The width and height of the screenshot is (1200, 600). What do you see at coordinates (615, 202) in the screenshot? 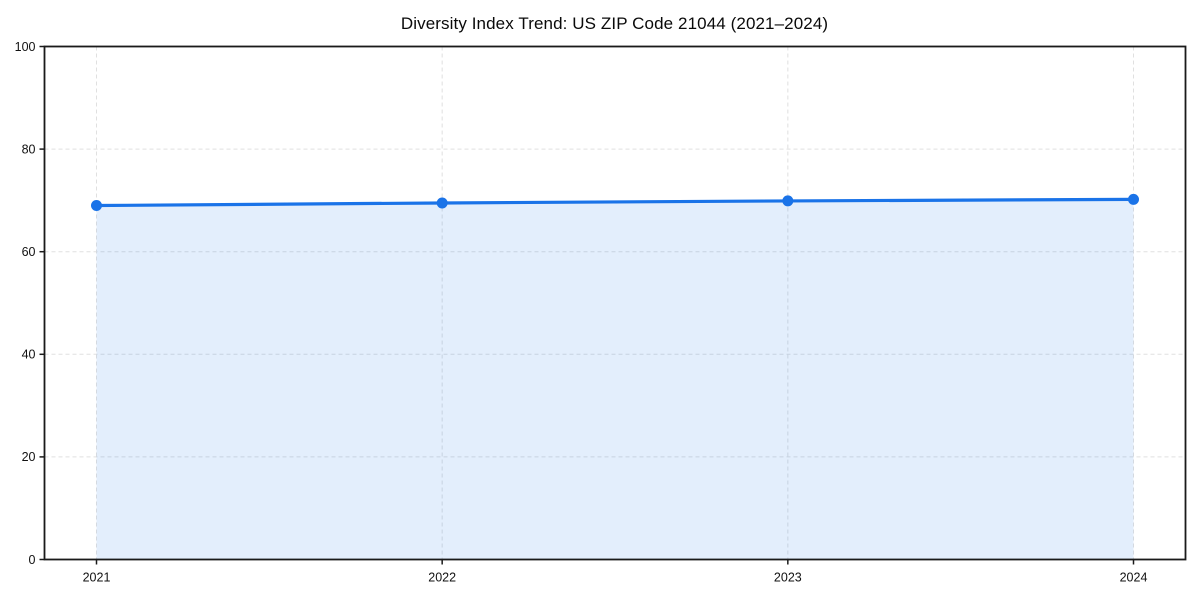
I see `trend-line` at bounding box center [615, 202].